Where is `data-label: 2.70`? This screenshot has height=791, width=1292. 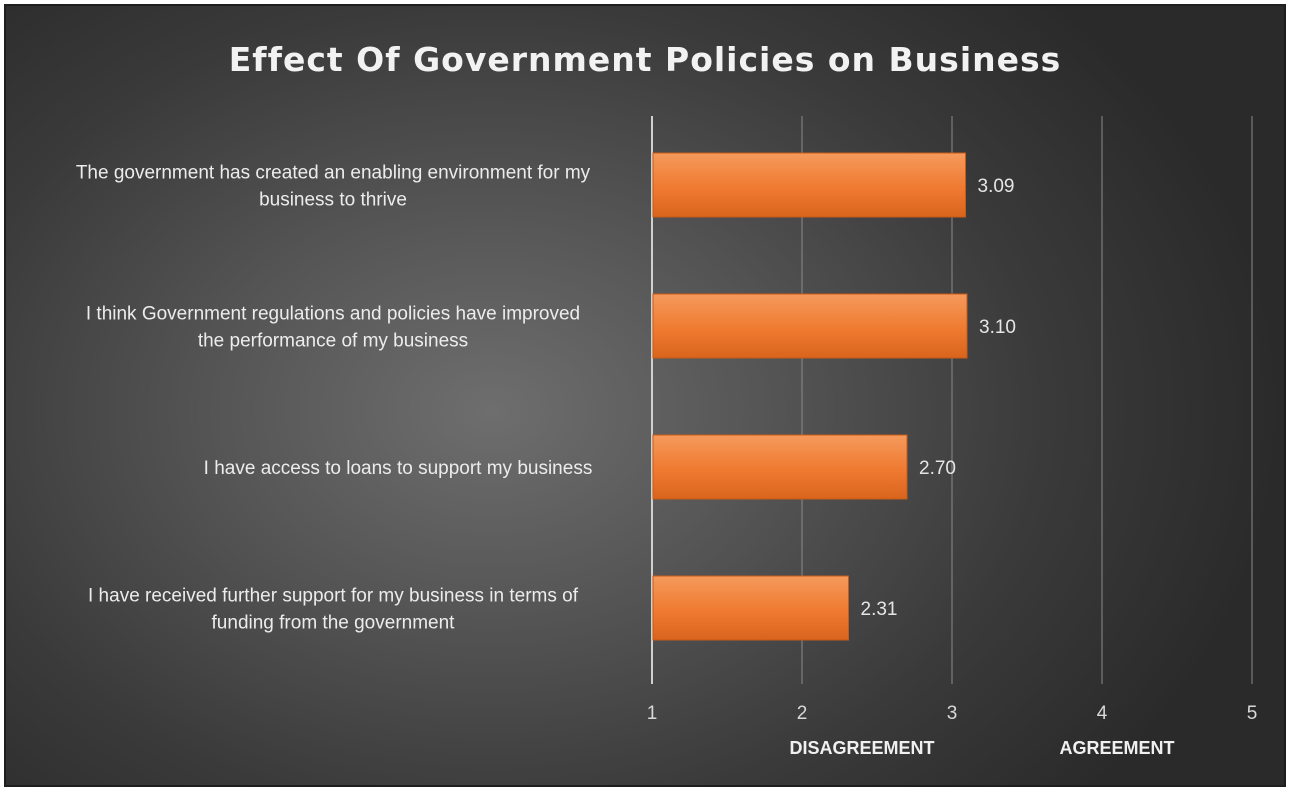 data-label: 2.70 is located at coordinates (937, 468).